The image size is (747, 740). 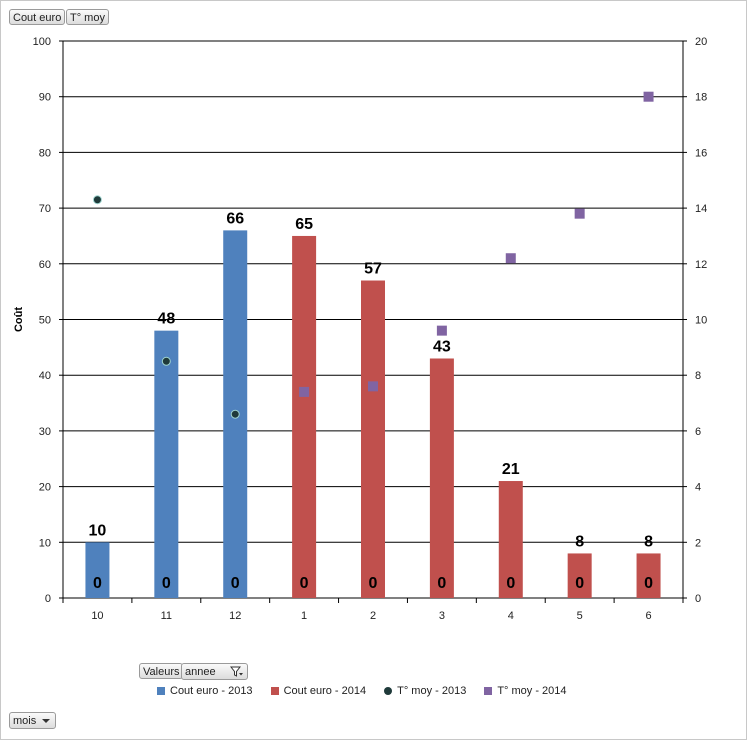 I want to click on legend-entry: Cout euro - 2013, so click(x=205, y=691).